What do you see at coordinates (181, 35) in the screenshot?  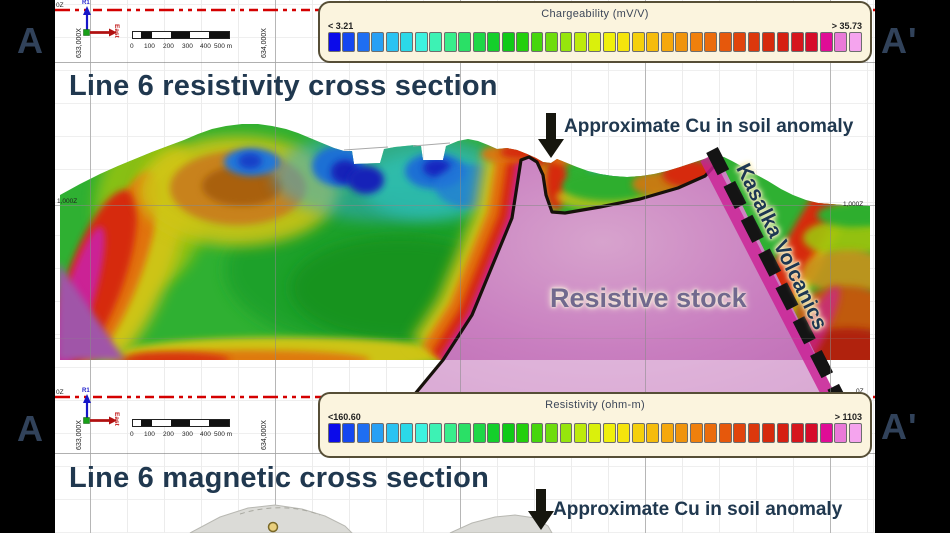 I see `scale-bar-top` at bounding box center [181, 35].